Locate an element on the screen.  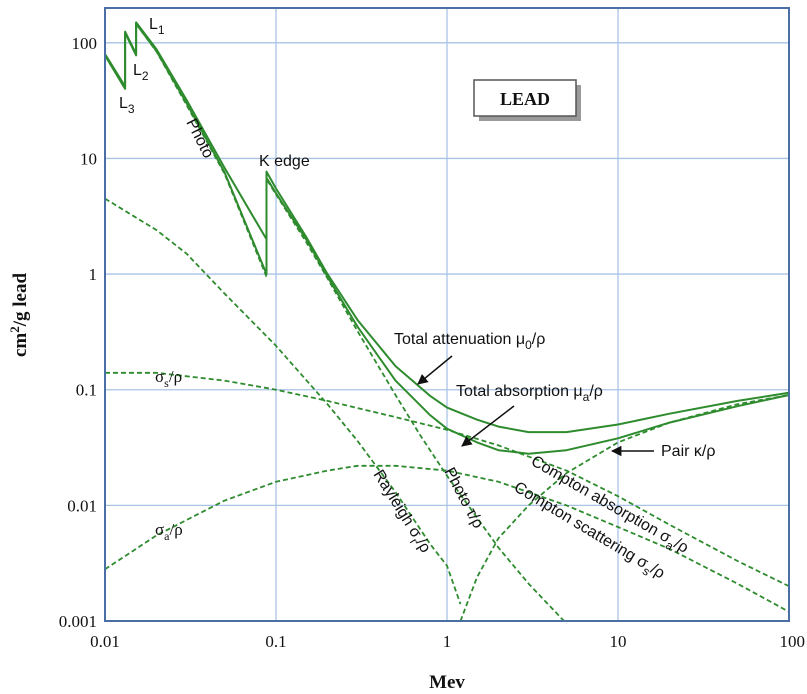
sigma-a-label: σa/ρ is located at coordinates (169, 531).